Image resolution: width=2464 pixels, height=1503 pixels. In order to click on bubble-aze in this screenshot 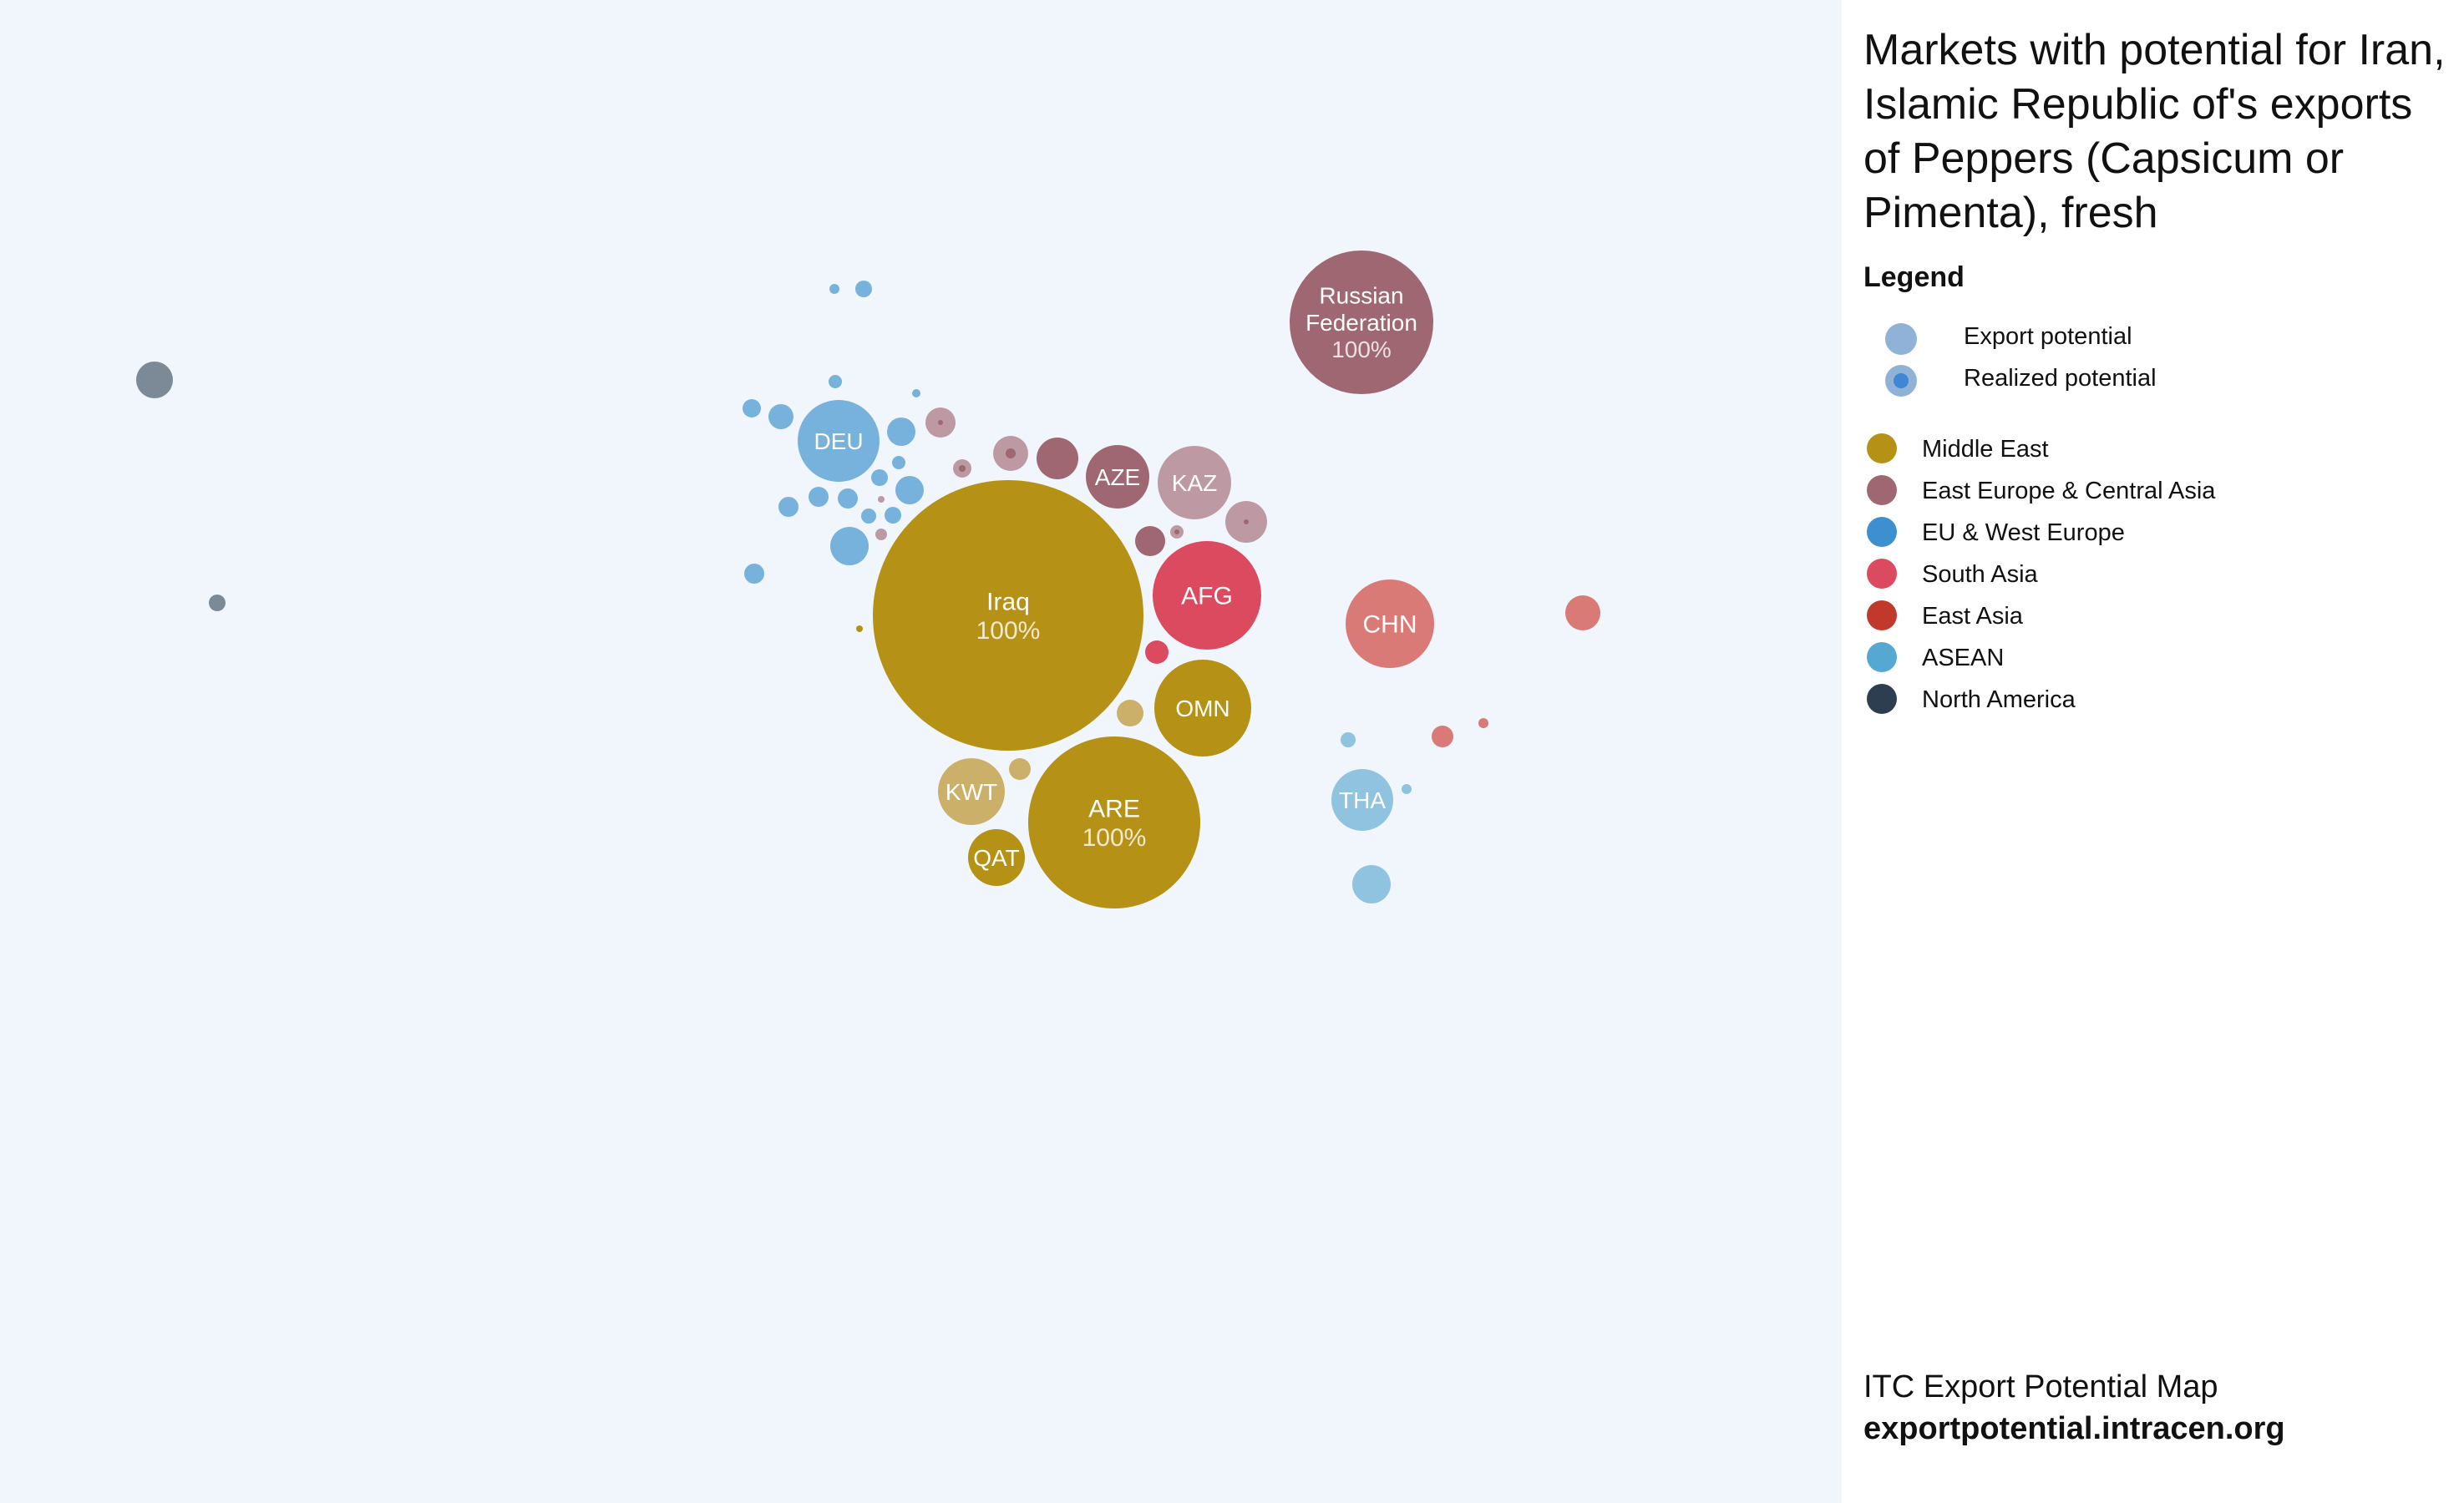, I will do `click(1117, 477)`.